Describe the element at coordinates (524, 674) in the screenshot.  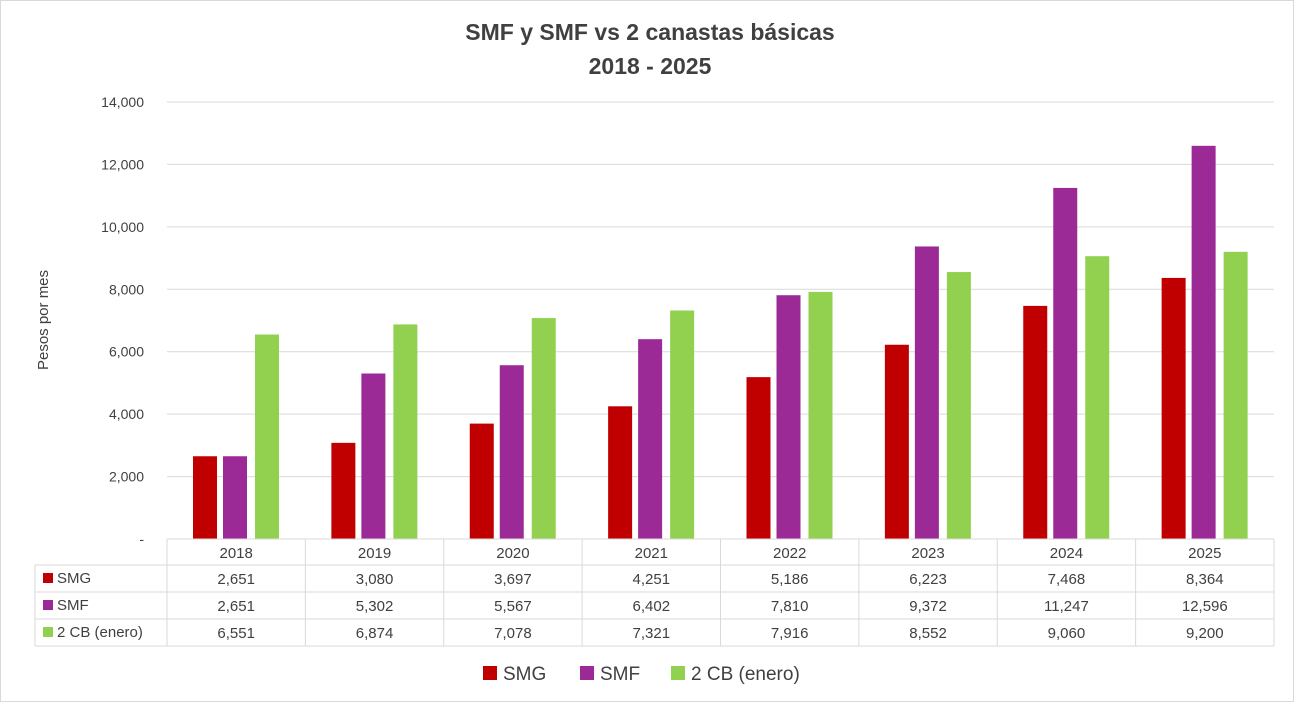
I see `legend-label: SMG` at that location.